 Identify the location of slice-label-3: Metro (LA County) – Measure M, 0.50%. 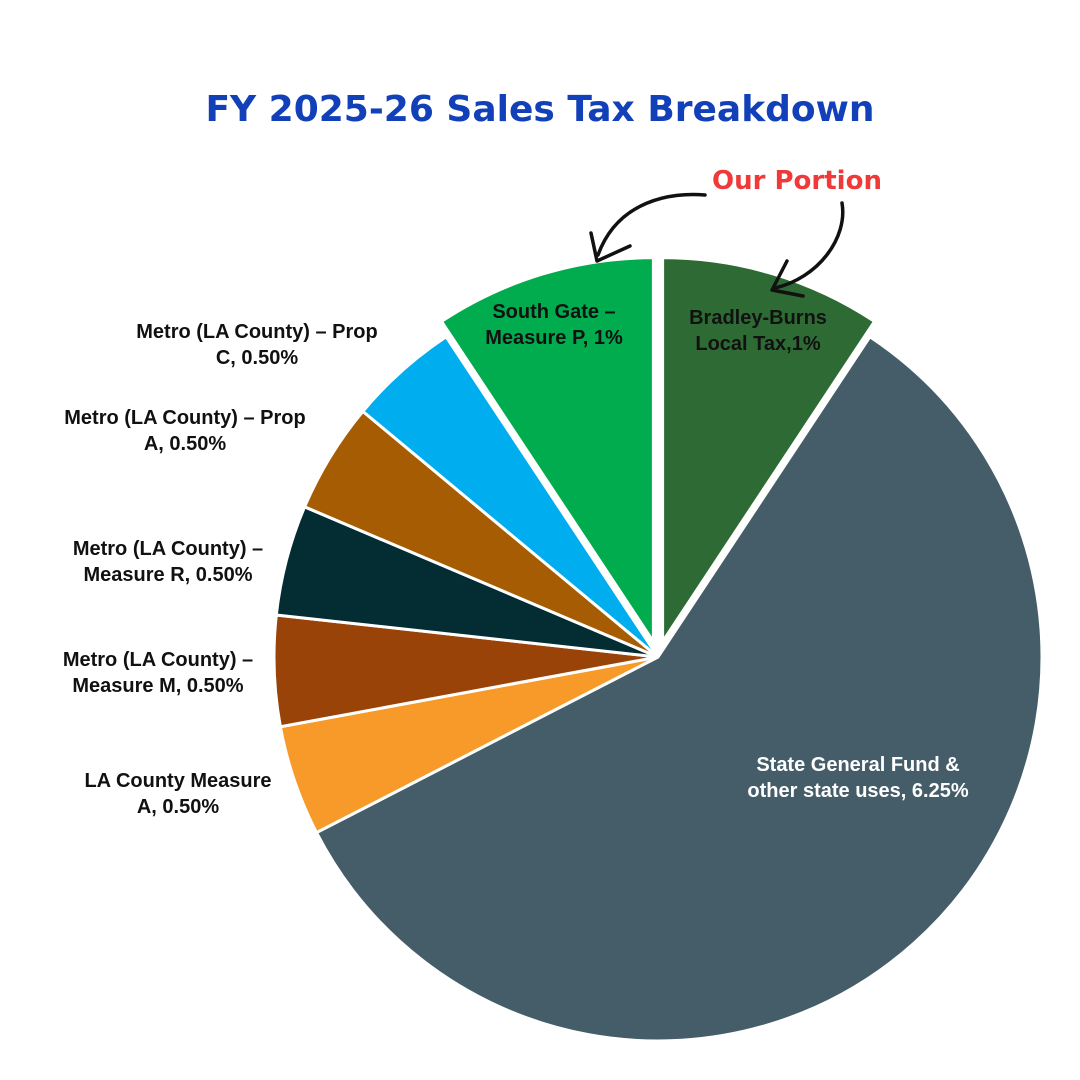
(158, 673).